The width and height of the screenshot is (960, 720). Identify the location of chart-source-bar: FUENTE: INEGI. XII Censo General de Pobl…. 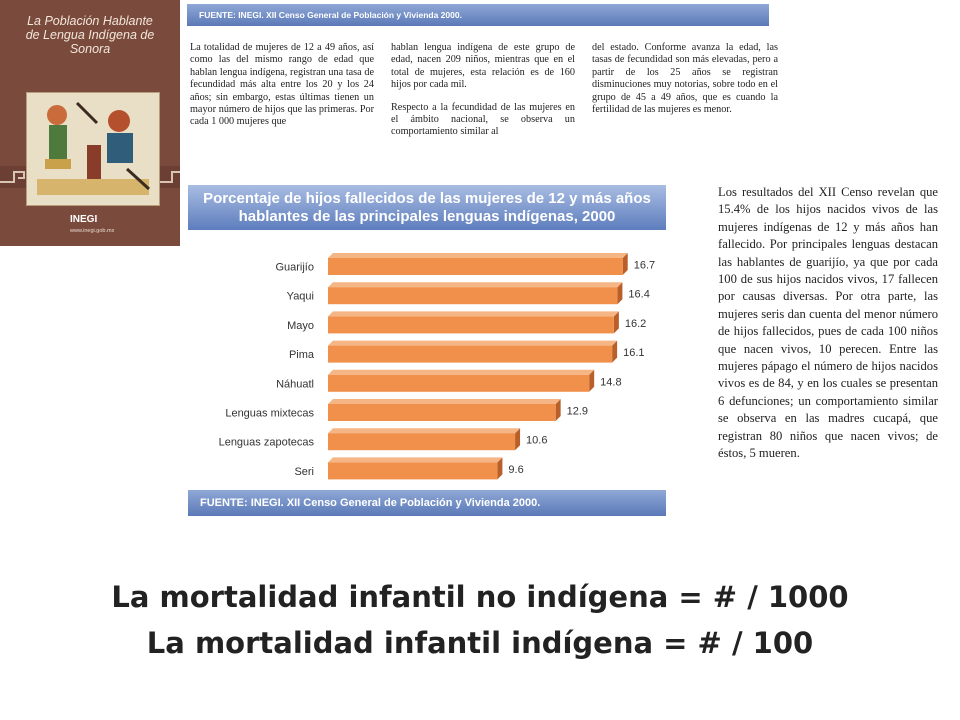
(427, 503).